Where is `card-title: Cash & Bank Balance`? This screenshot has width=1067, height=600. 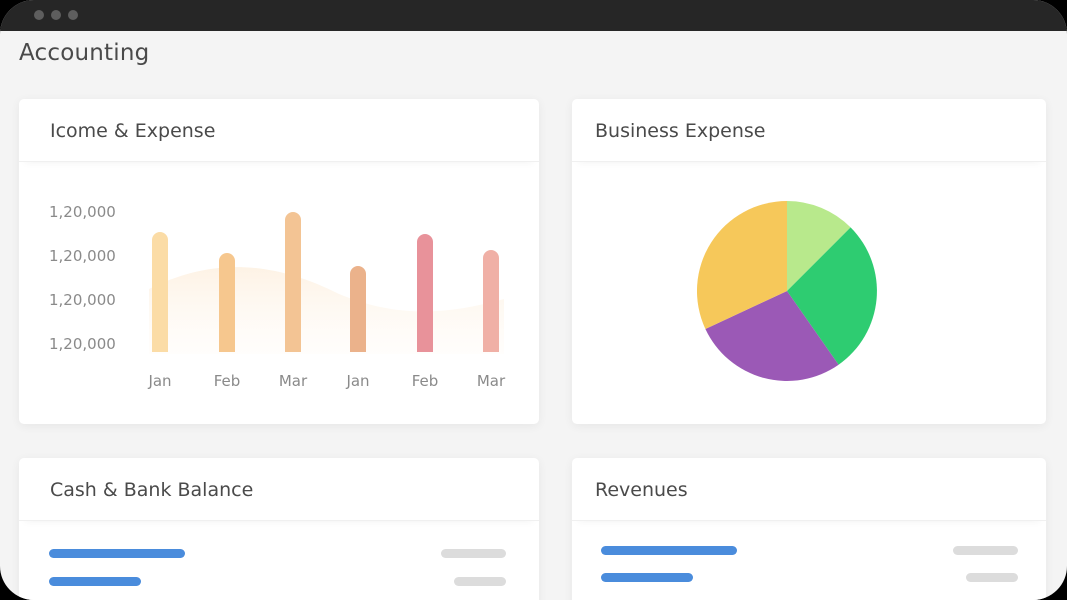
card-title: Cash & Bank Balance is located at coordinates (152, 490).